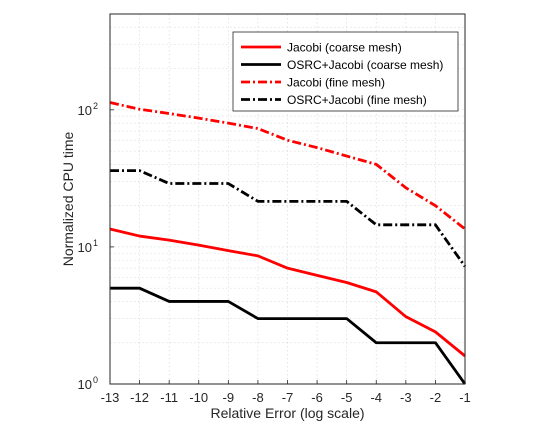 The height and width of the screenshot is (426, 538). I want to click on legend-entry-label: OSRC+Jacobi (fine mesh), so click(357, 100).